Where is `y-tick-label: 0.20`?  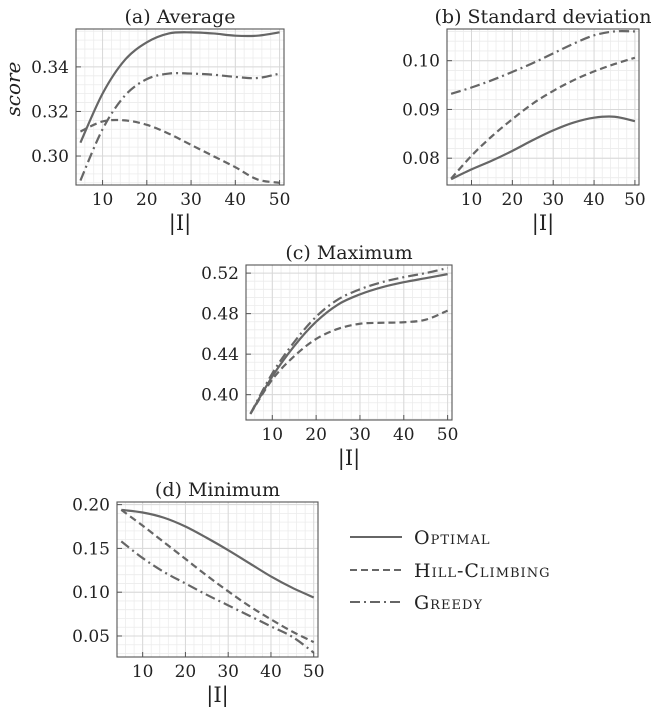 y-tick-label: 0.20 is located at coordinates (91, 506).